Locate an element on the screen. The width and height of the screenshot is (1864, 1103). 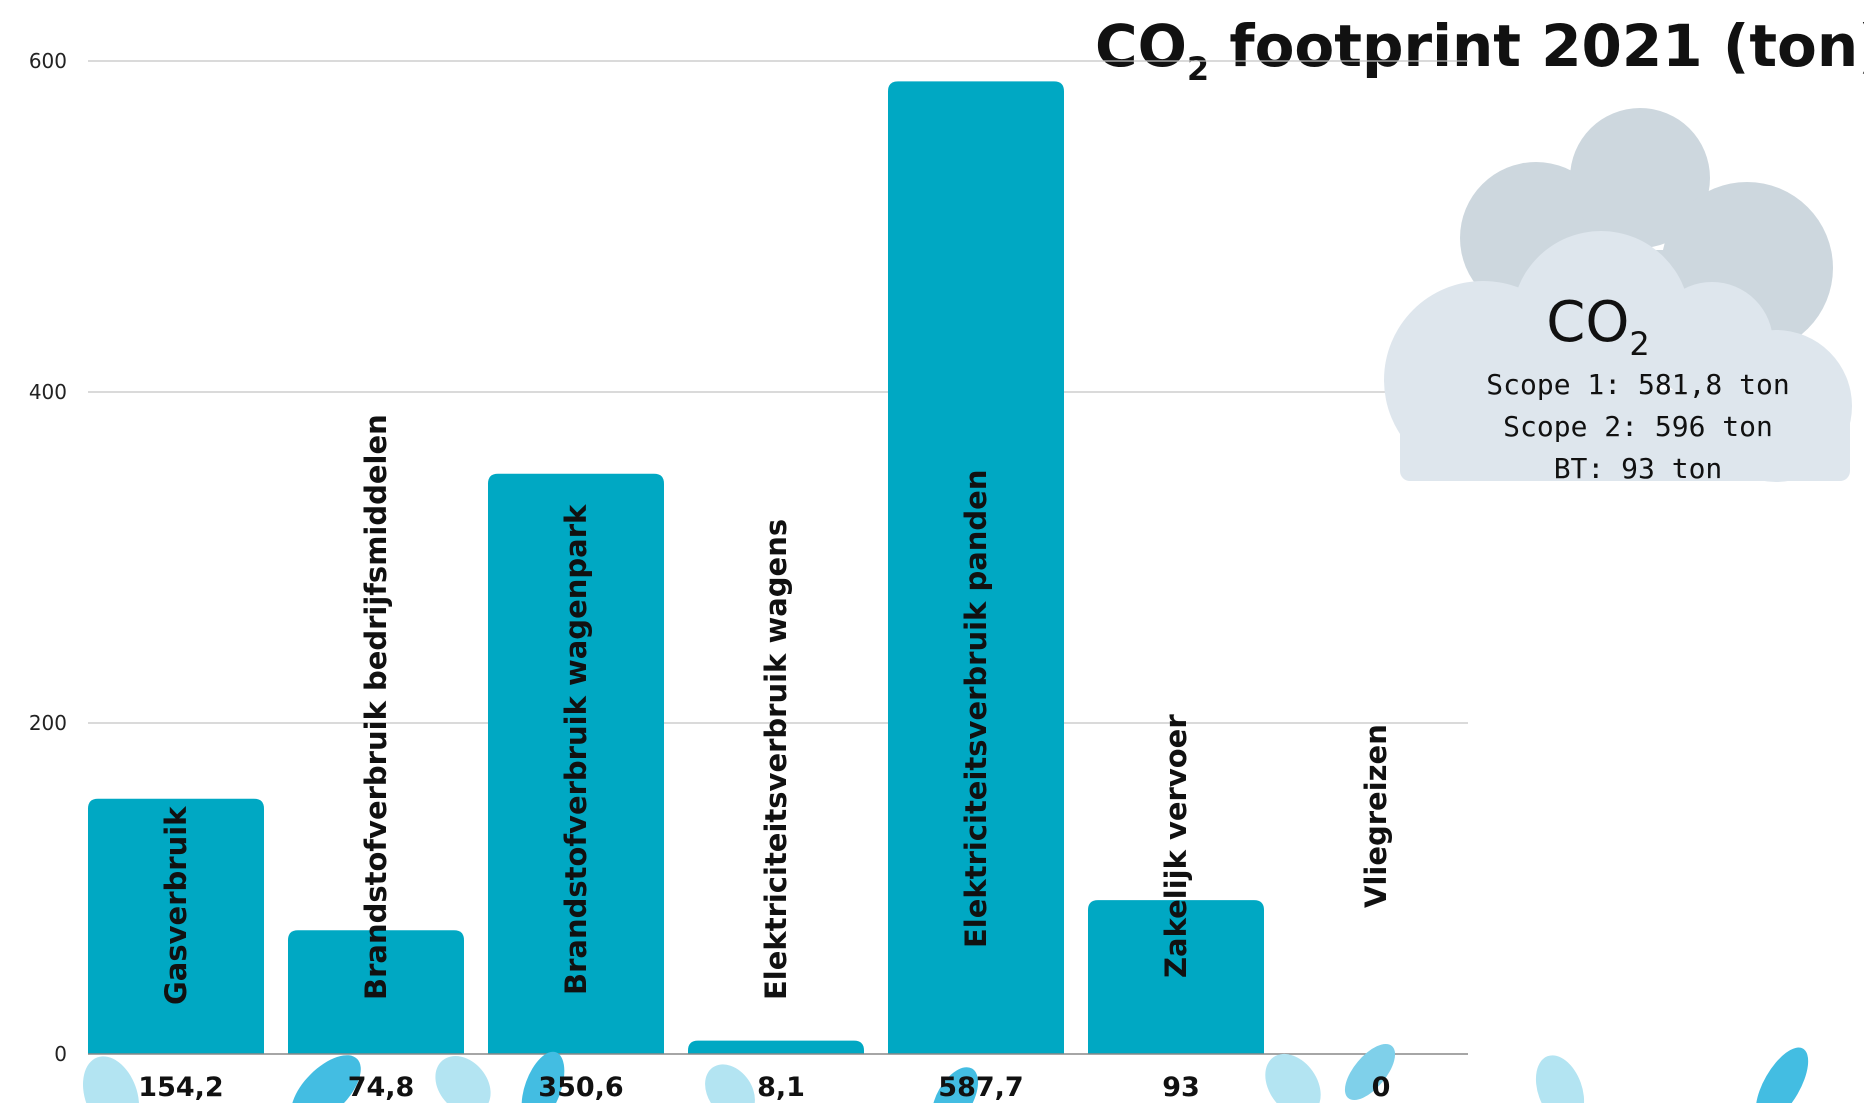
bar-category-label: Gasverbruik is located at coordinates (176, 905).